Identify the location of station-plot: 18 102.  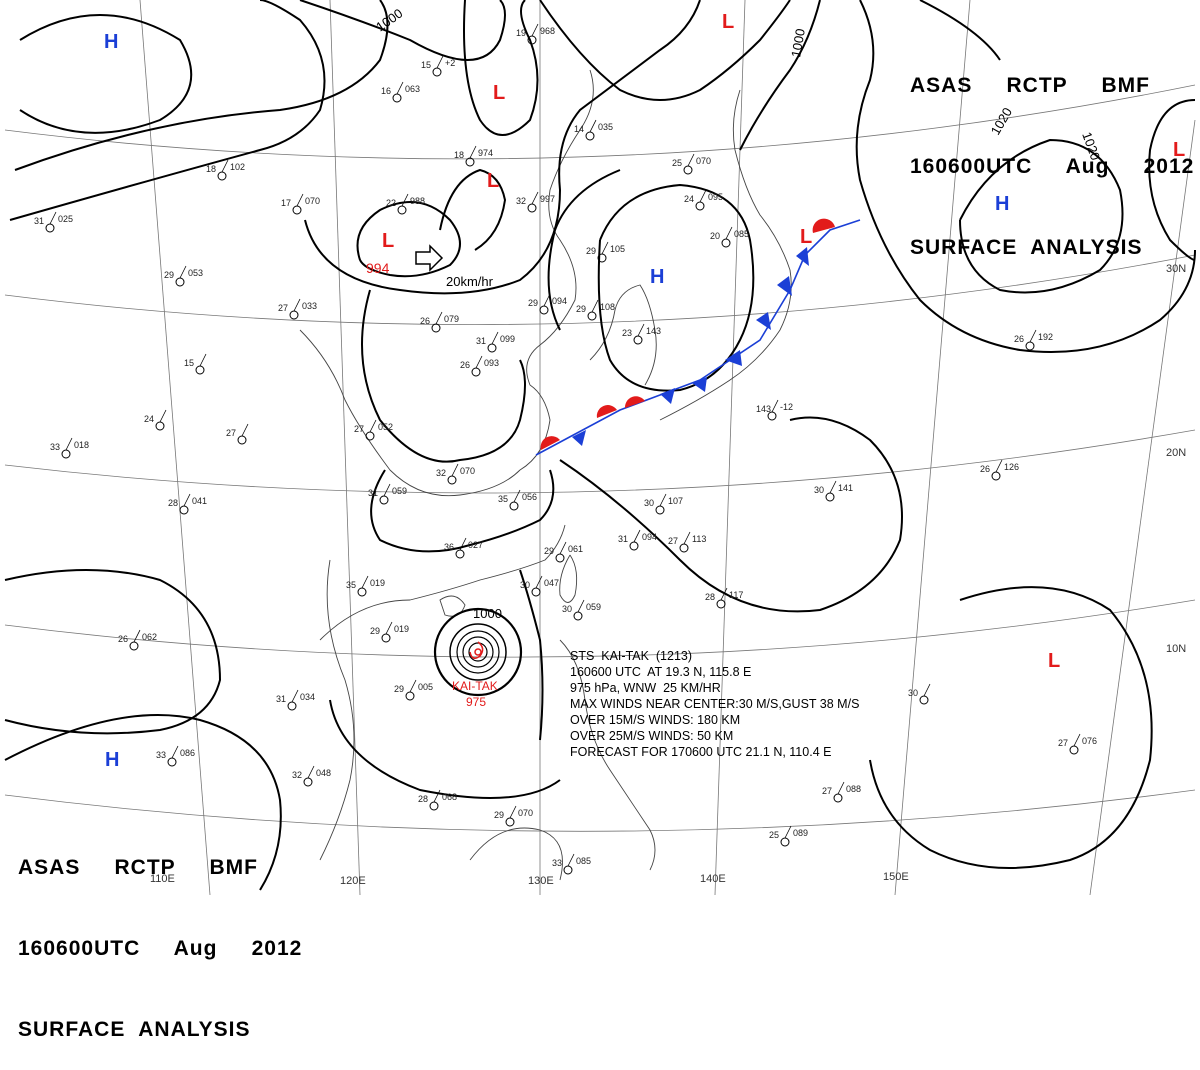
(225, 170).